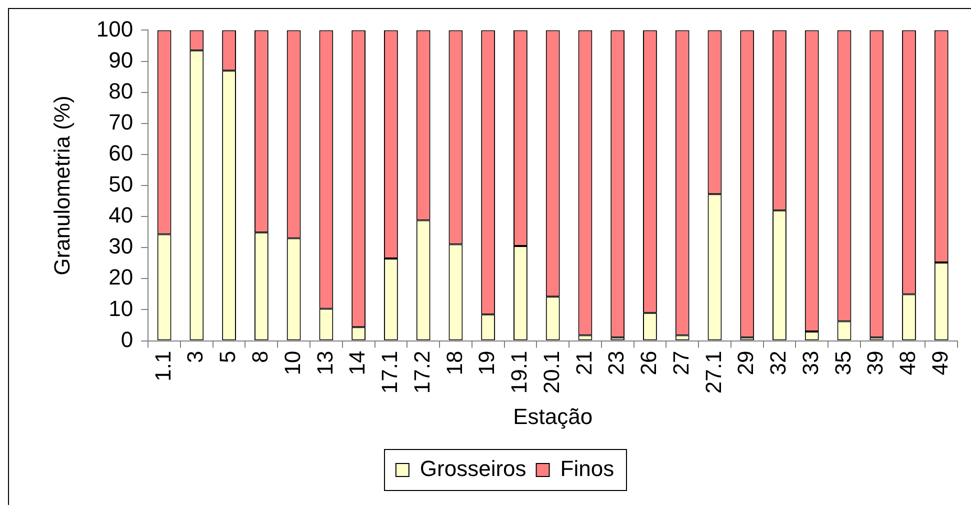 This screenshot has height=507, width=971. What do you see at coordinates (195, 357) in the screenshot?
I see `x-tick-label: 3` at bounding box center [195, 357].